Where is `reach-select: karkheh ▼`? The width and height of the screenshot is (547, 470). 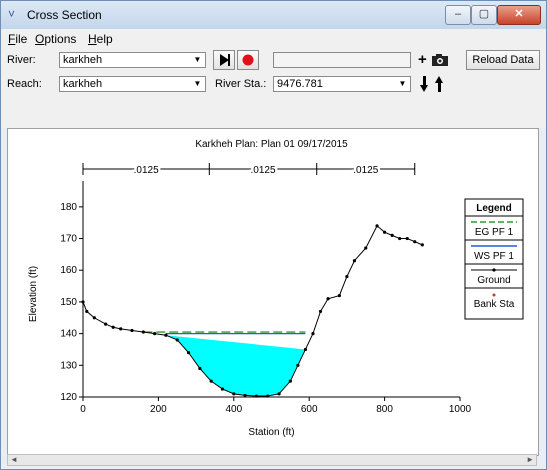
reach-select: karkheh ▼ is located at coordinates (132, 84).